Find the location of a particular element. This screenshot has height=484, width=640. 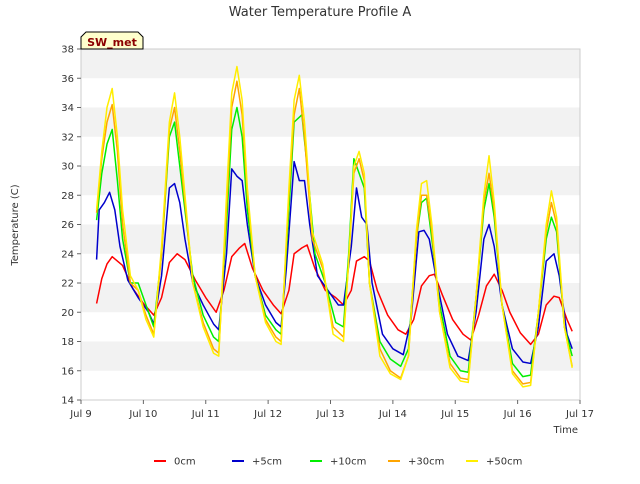

x-tick-label: Jul 16 is located at coordinates (517, 414).